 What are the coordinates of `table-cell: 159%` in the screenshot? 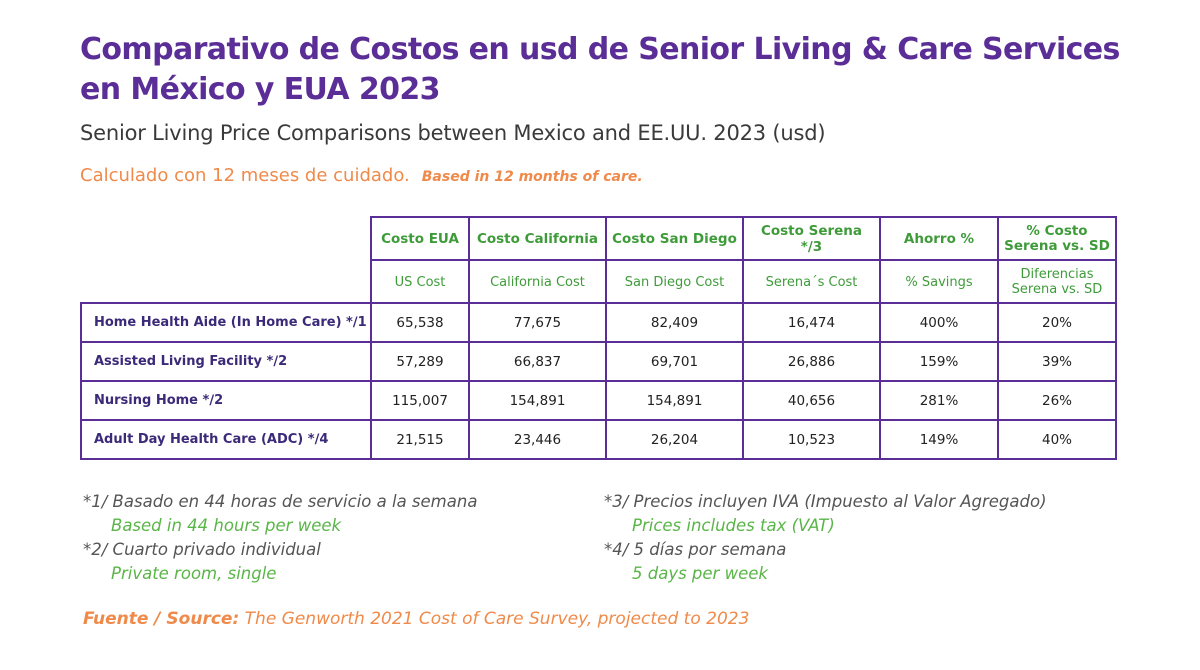 It's located at (939, 361).